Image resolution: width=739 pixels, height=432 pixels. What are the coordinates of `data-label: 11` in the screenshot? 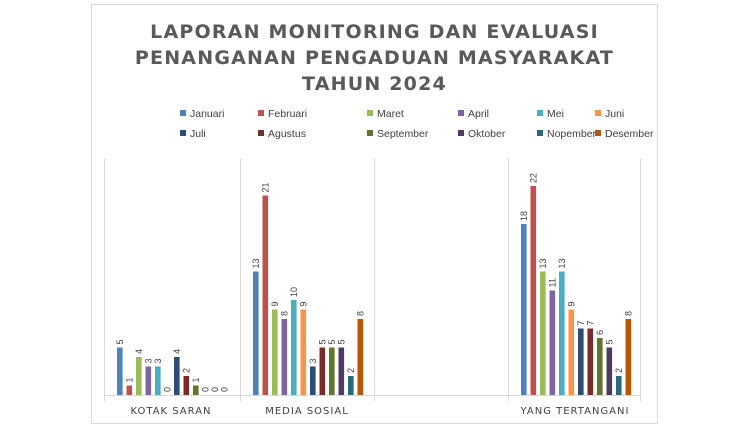 It's located at (552, 282).